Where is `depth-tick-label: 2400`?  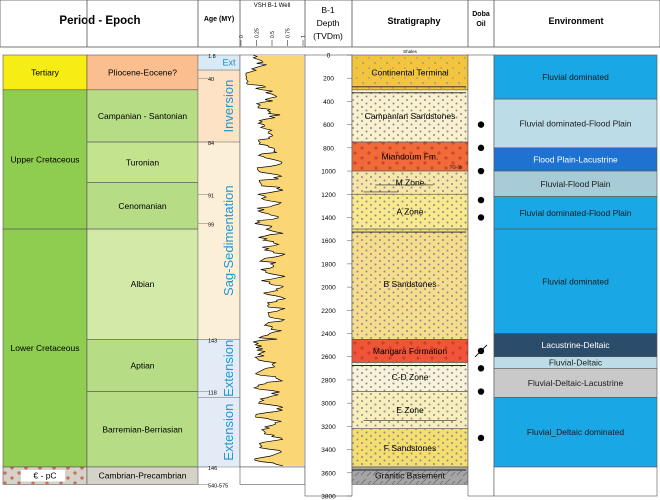
depth-tick-label: 2400 is located at coordinates (328, 334).